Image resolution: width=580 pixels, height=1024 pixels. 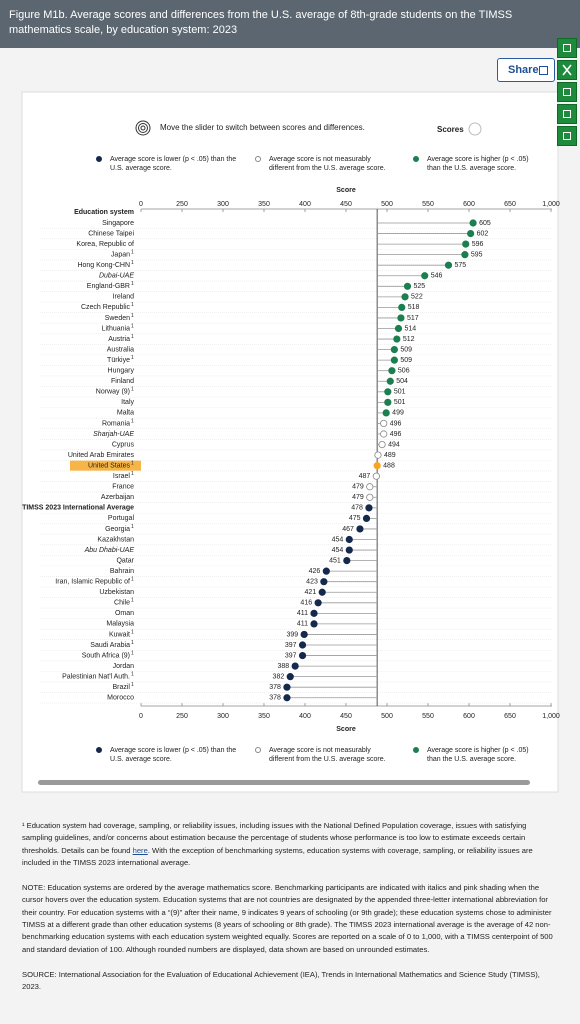 I want to click on y-tick-label: Korea, Republic of, so click(x=105, y=244).